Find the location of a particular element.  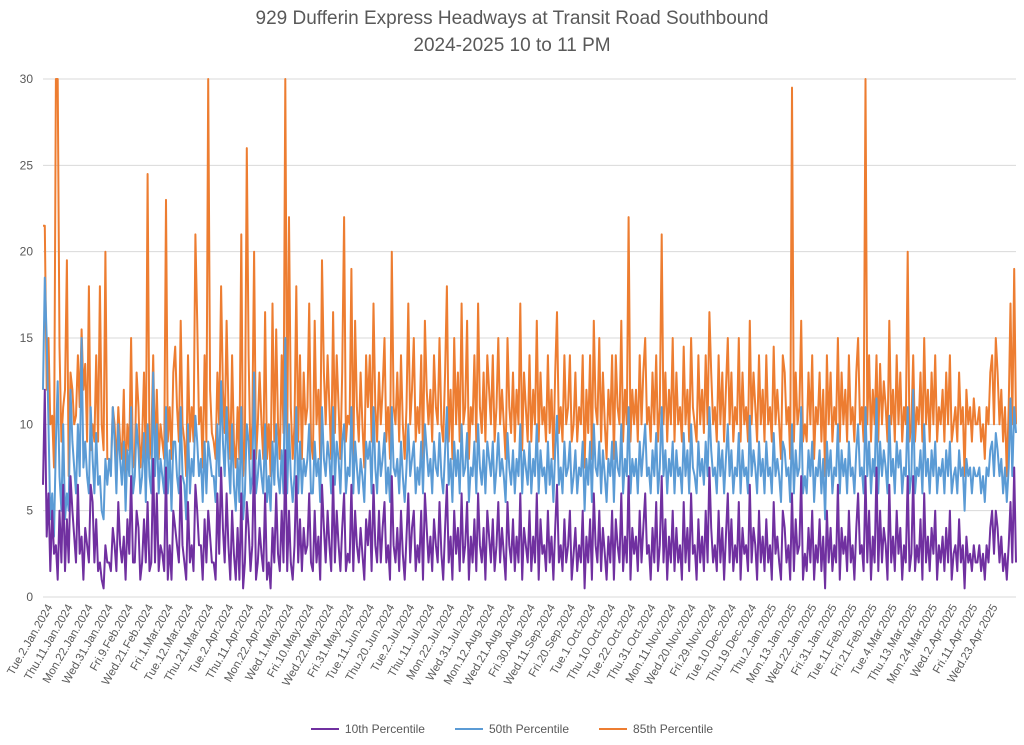

y-axis: 0 5 10 15 20 25 30 is located at coordinates (27, 338).